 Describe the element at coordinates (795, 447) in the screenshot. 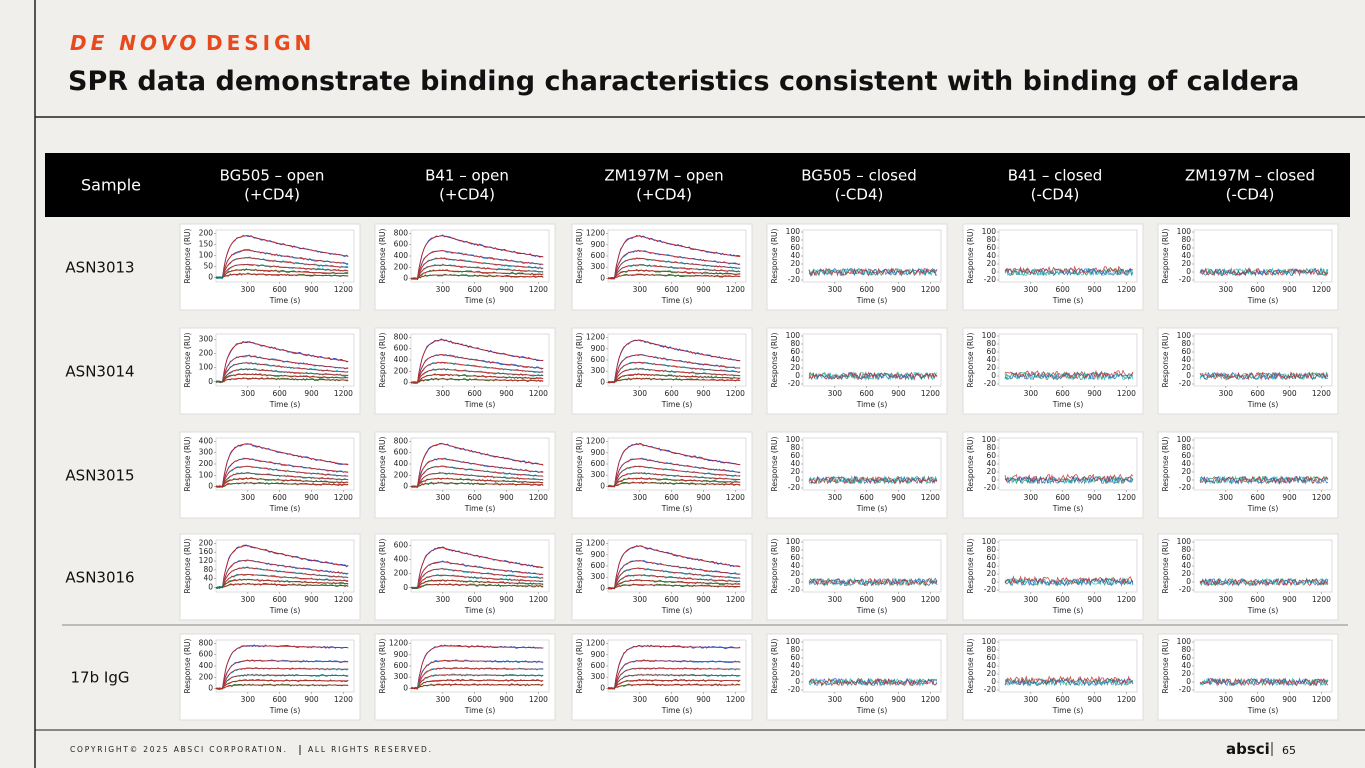

I see `y-tick-label: 80` at that location.